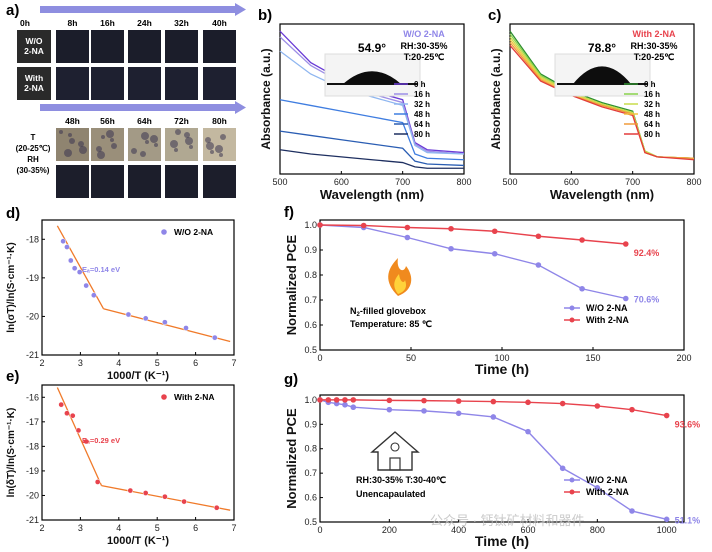 The height and width of the screenshot is (552, 712). Describe the element at coordinates (25, 23) in the screenshot. I see `time-label: 0h` at that location.